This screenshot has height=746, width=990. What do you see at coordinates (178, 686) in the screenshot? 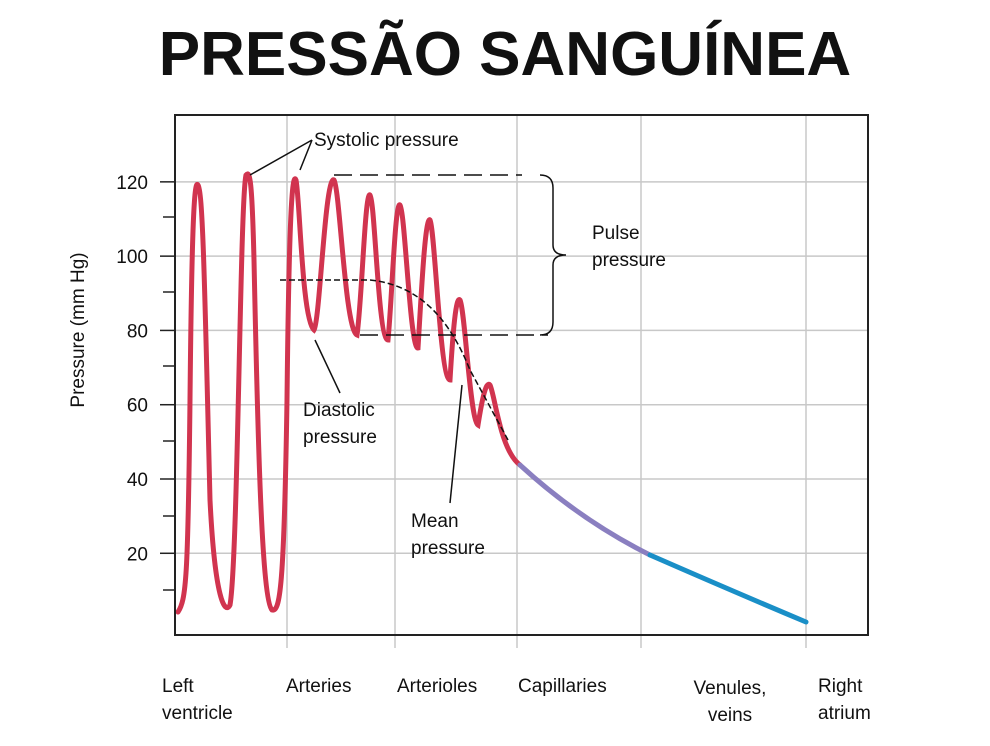
I see `x-category-label: Left` at bounding box center [178, 686].